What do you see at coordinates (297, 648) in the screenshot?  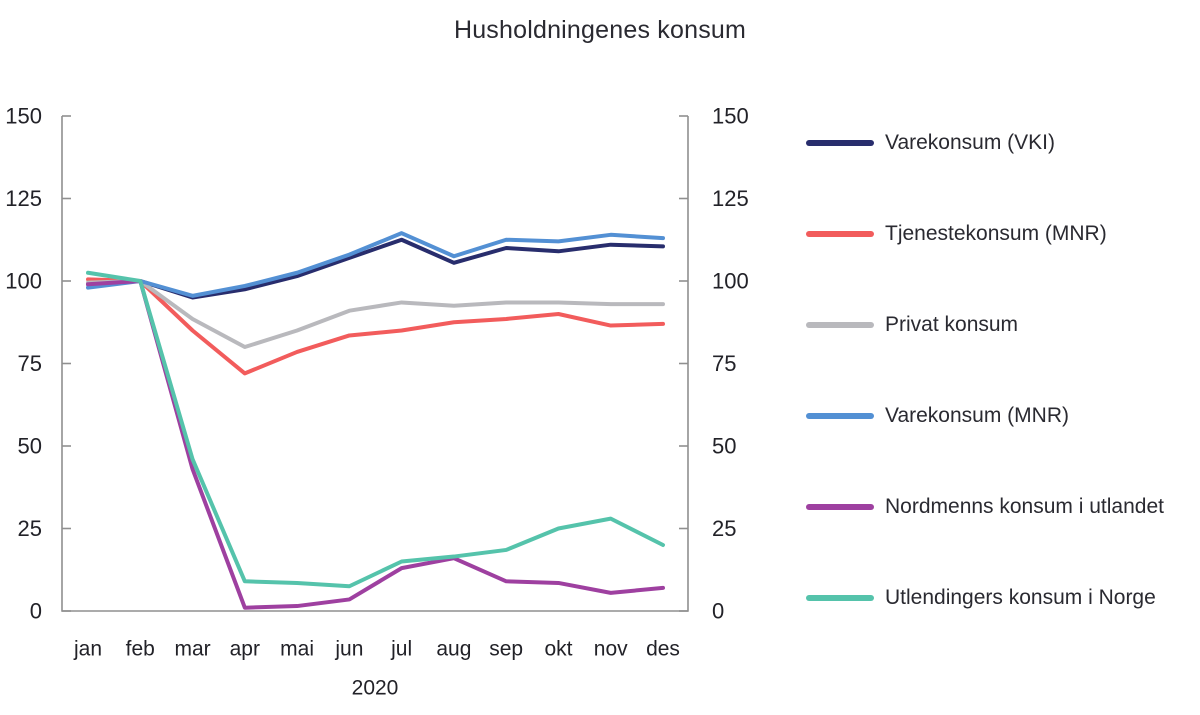 I see `x-axis-label: mai` at bounding box center [297, 648].